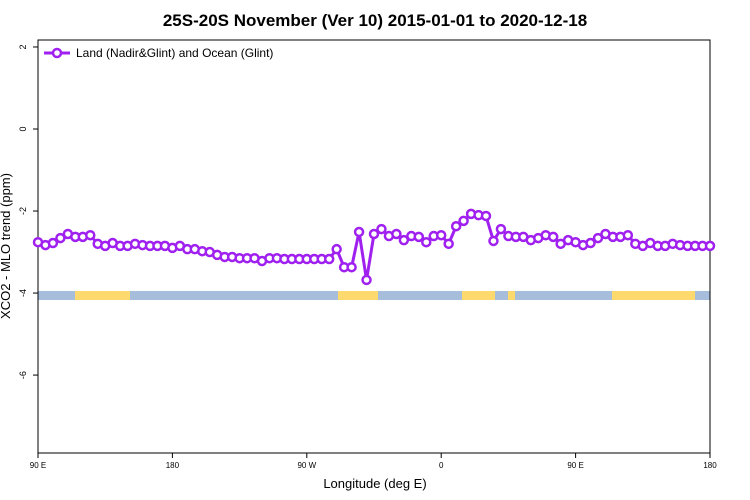  Describe the element at coordinates (23, 128) in the screenshot. I see `y-tick-label: 0` at that location.